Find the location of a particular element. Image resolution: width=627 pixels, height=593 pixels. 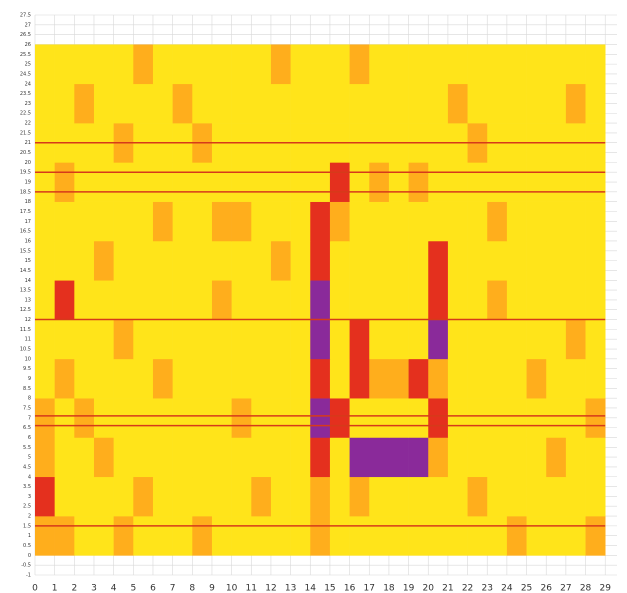

x-tick-label: 9 is located at coordinates (212, 588).